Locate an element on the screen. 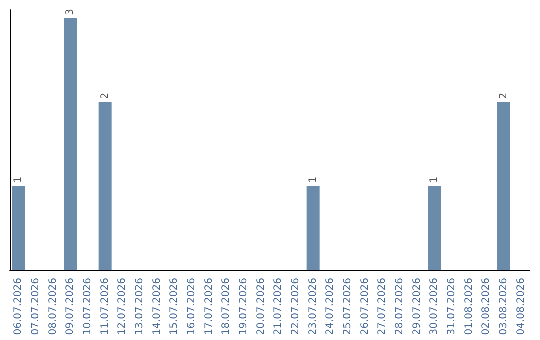 Image resolution: width=540 pixels, height=340 pixels. x-tick-label: 22.07.2026 is located at coordinates (296, 307).